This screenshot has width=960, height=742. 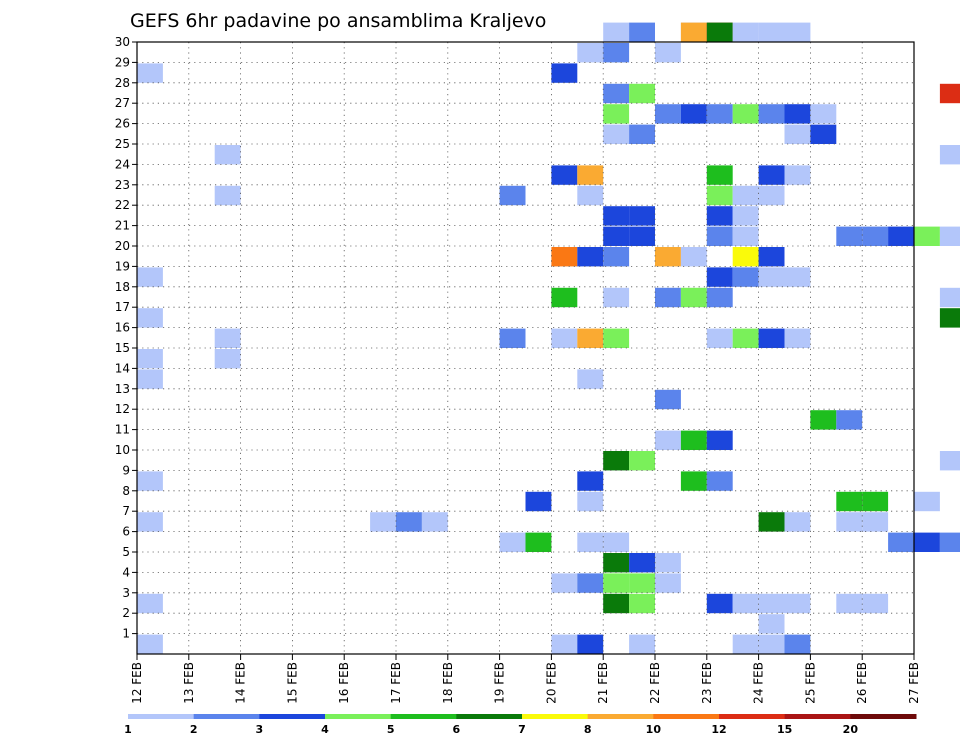 I want to click on legend-label: 7, so click(x=522, y=729).